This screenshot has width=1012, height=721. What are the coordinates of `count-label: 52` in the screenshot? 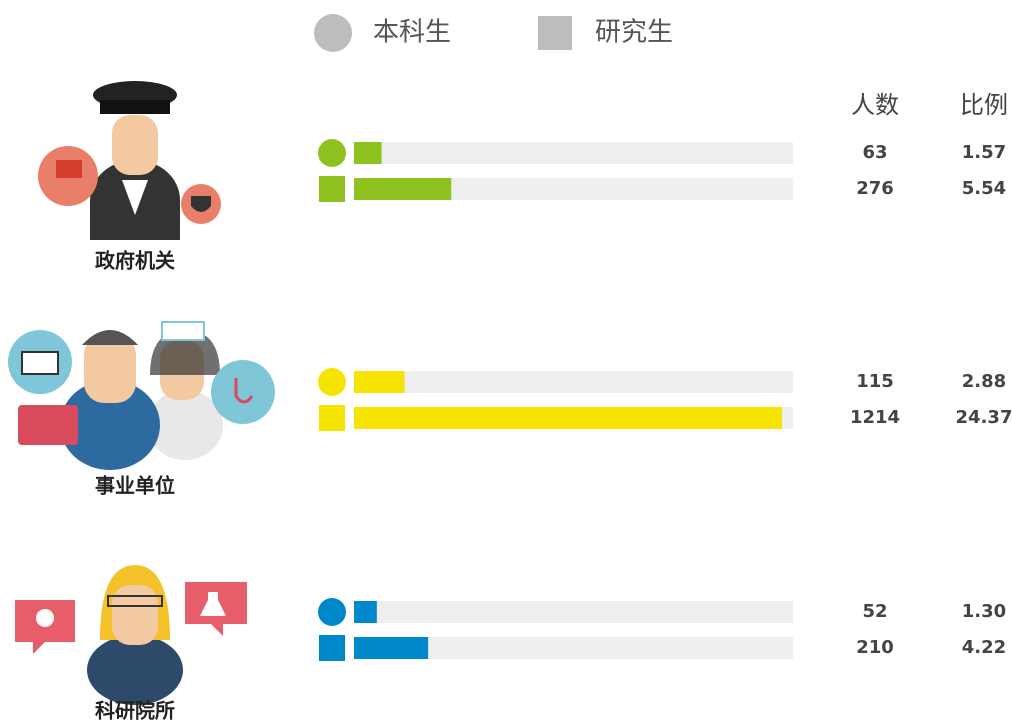 It's located at (874, 611).